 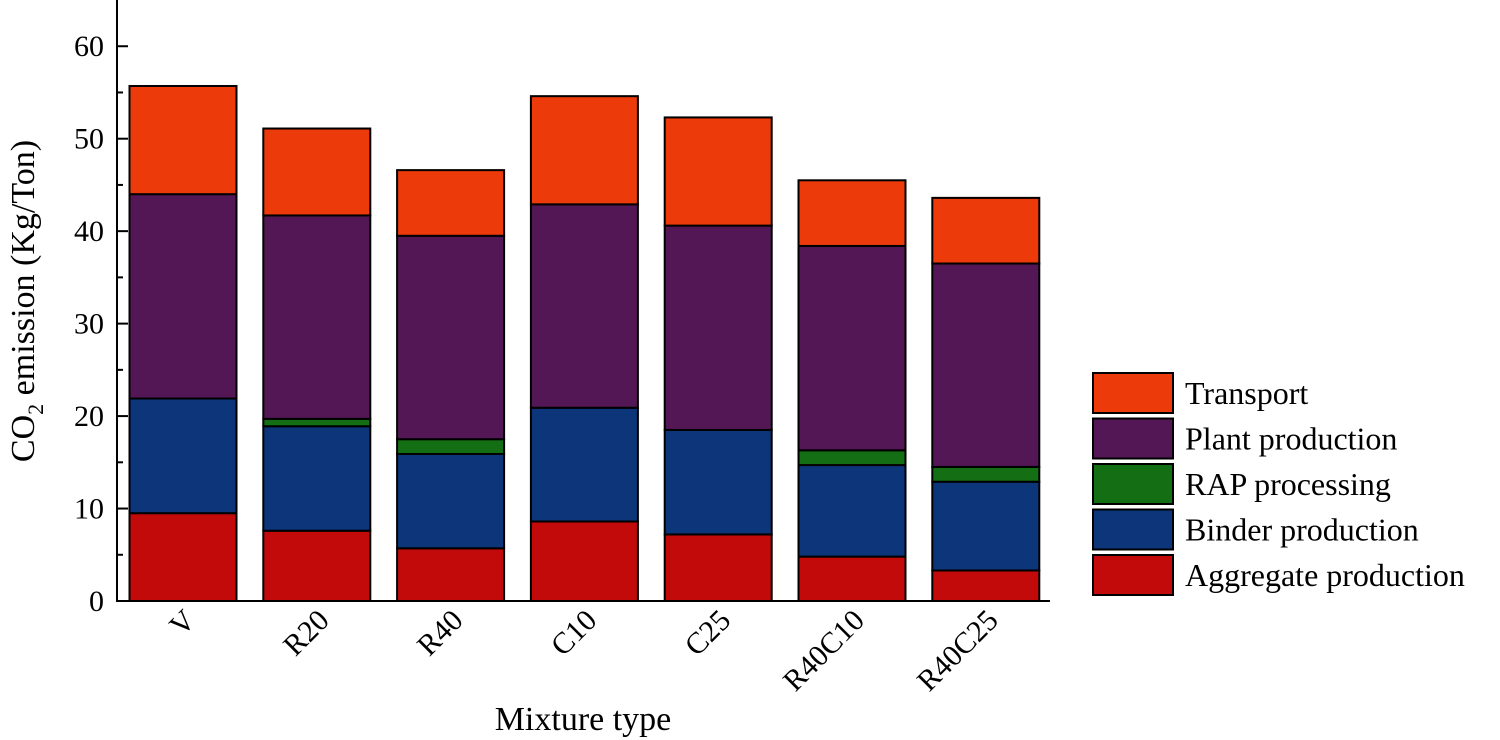 What do you see at coordinates (824, 651) in the screenshot?
I see `x-tick-label-R40C10: R40C10` at bounding box center [824, 651].